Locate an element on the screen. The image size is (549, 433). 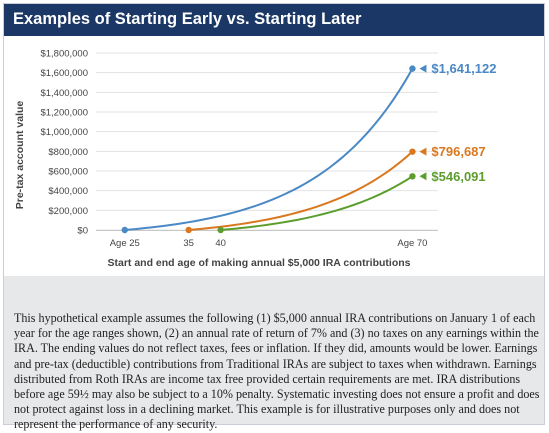
y-tick-label: $600,000 is located at coordinates (68, 172).